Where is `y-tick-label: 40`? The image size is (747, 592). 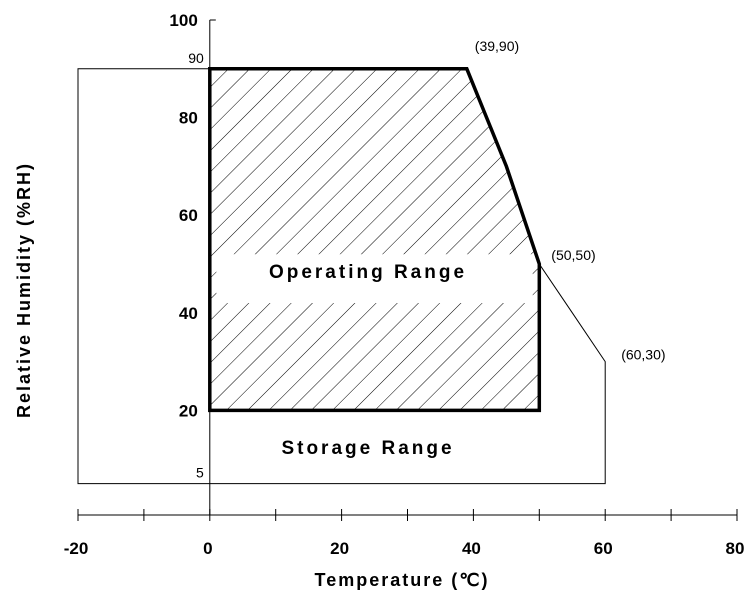 y-tick-label: 40 is located at coordinates (188, 313).